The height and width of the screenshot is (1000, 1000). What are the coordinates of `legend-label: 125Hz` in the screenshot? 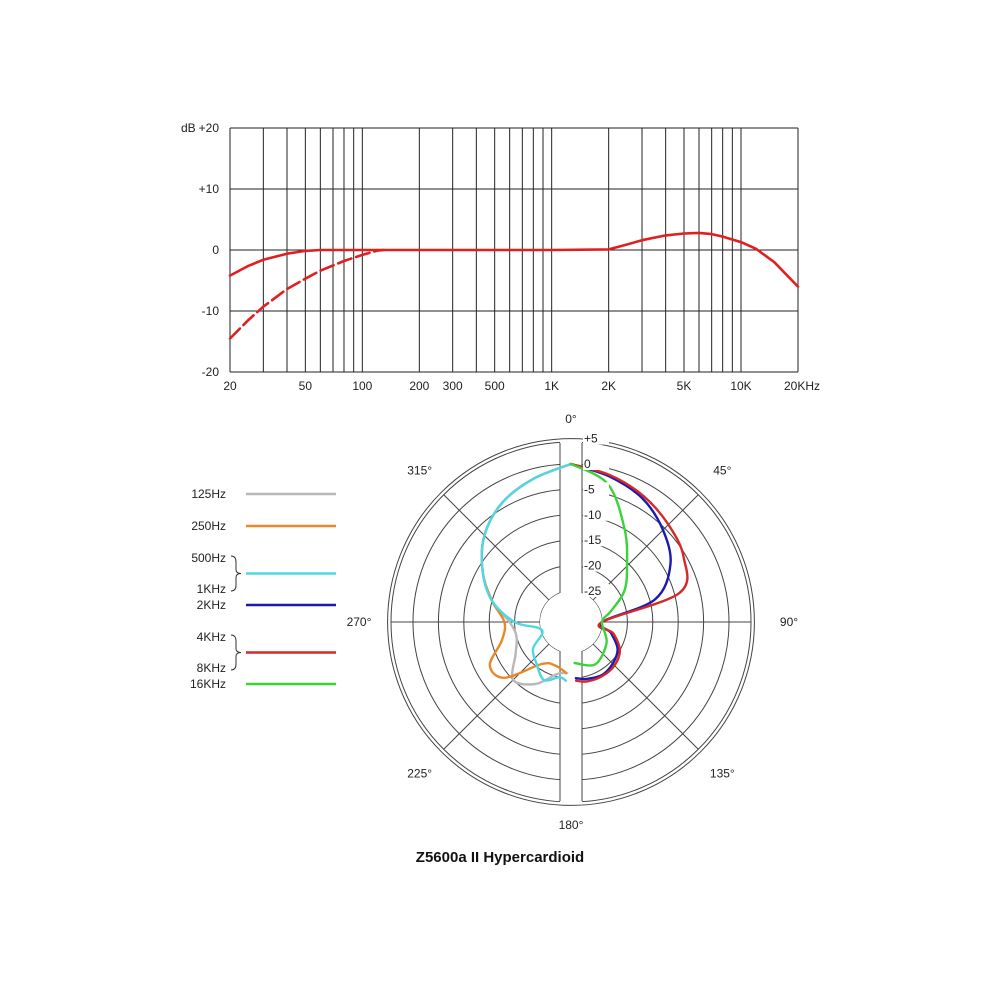 It's located at (208, 494).